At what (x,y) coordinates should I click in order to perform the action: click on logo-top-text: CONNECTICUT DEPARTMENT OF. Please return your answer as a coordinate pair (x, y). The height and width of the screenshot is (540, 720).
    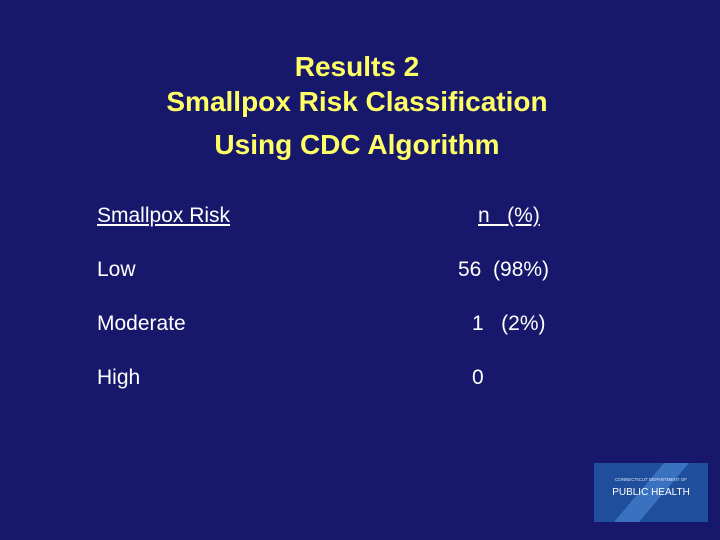
    Looking at the image, I should click on (651, 479).